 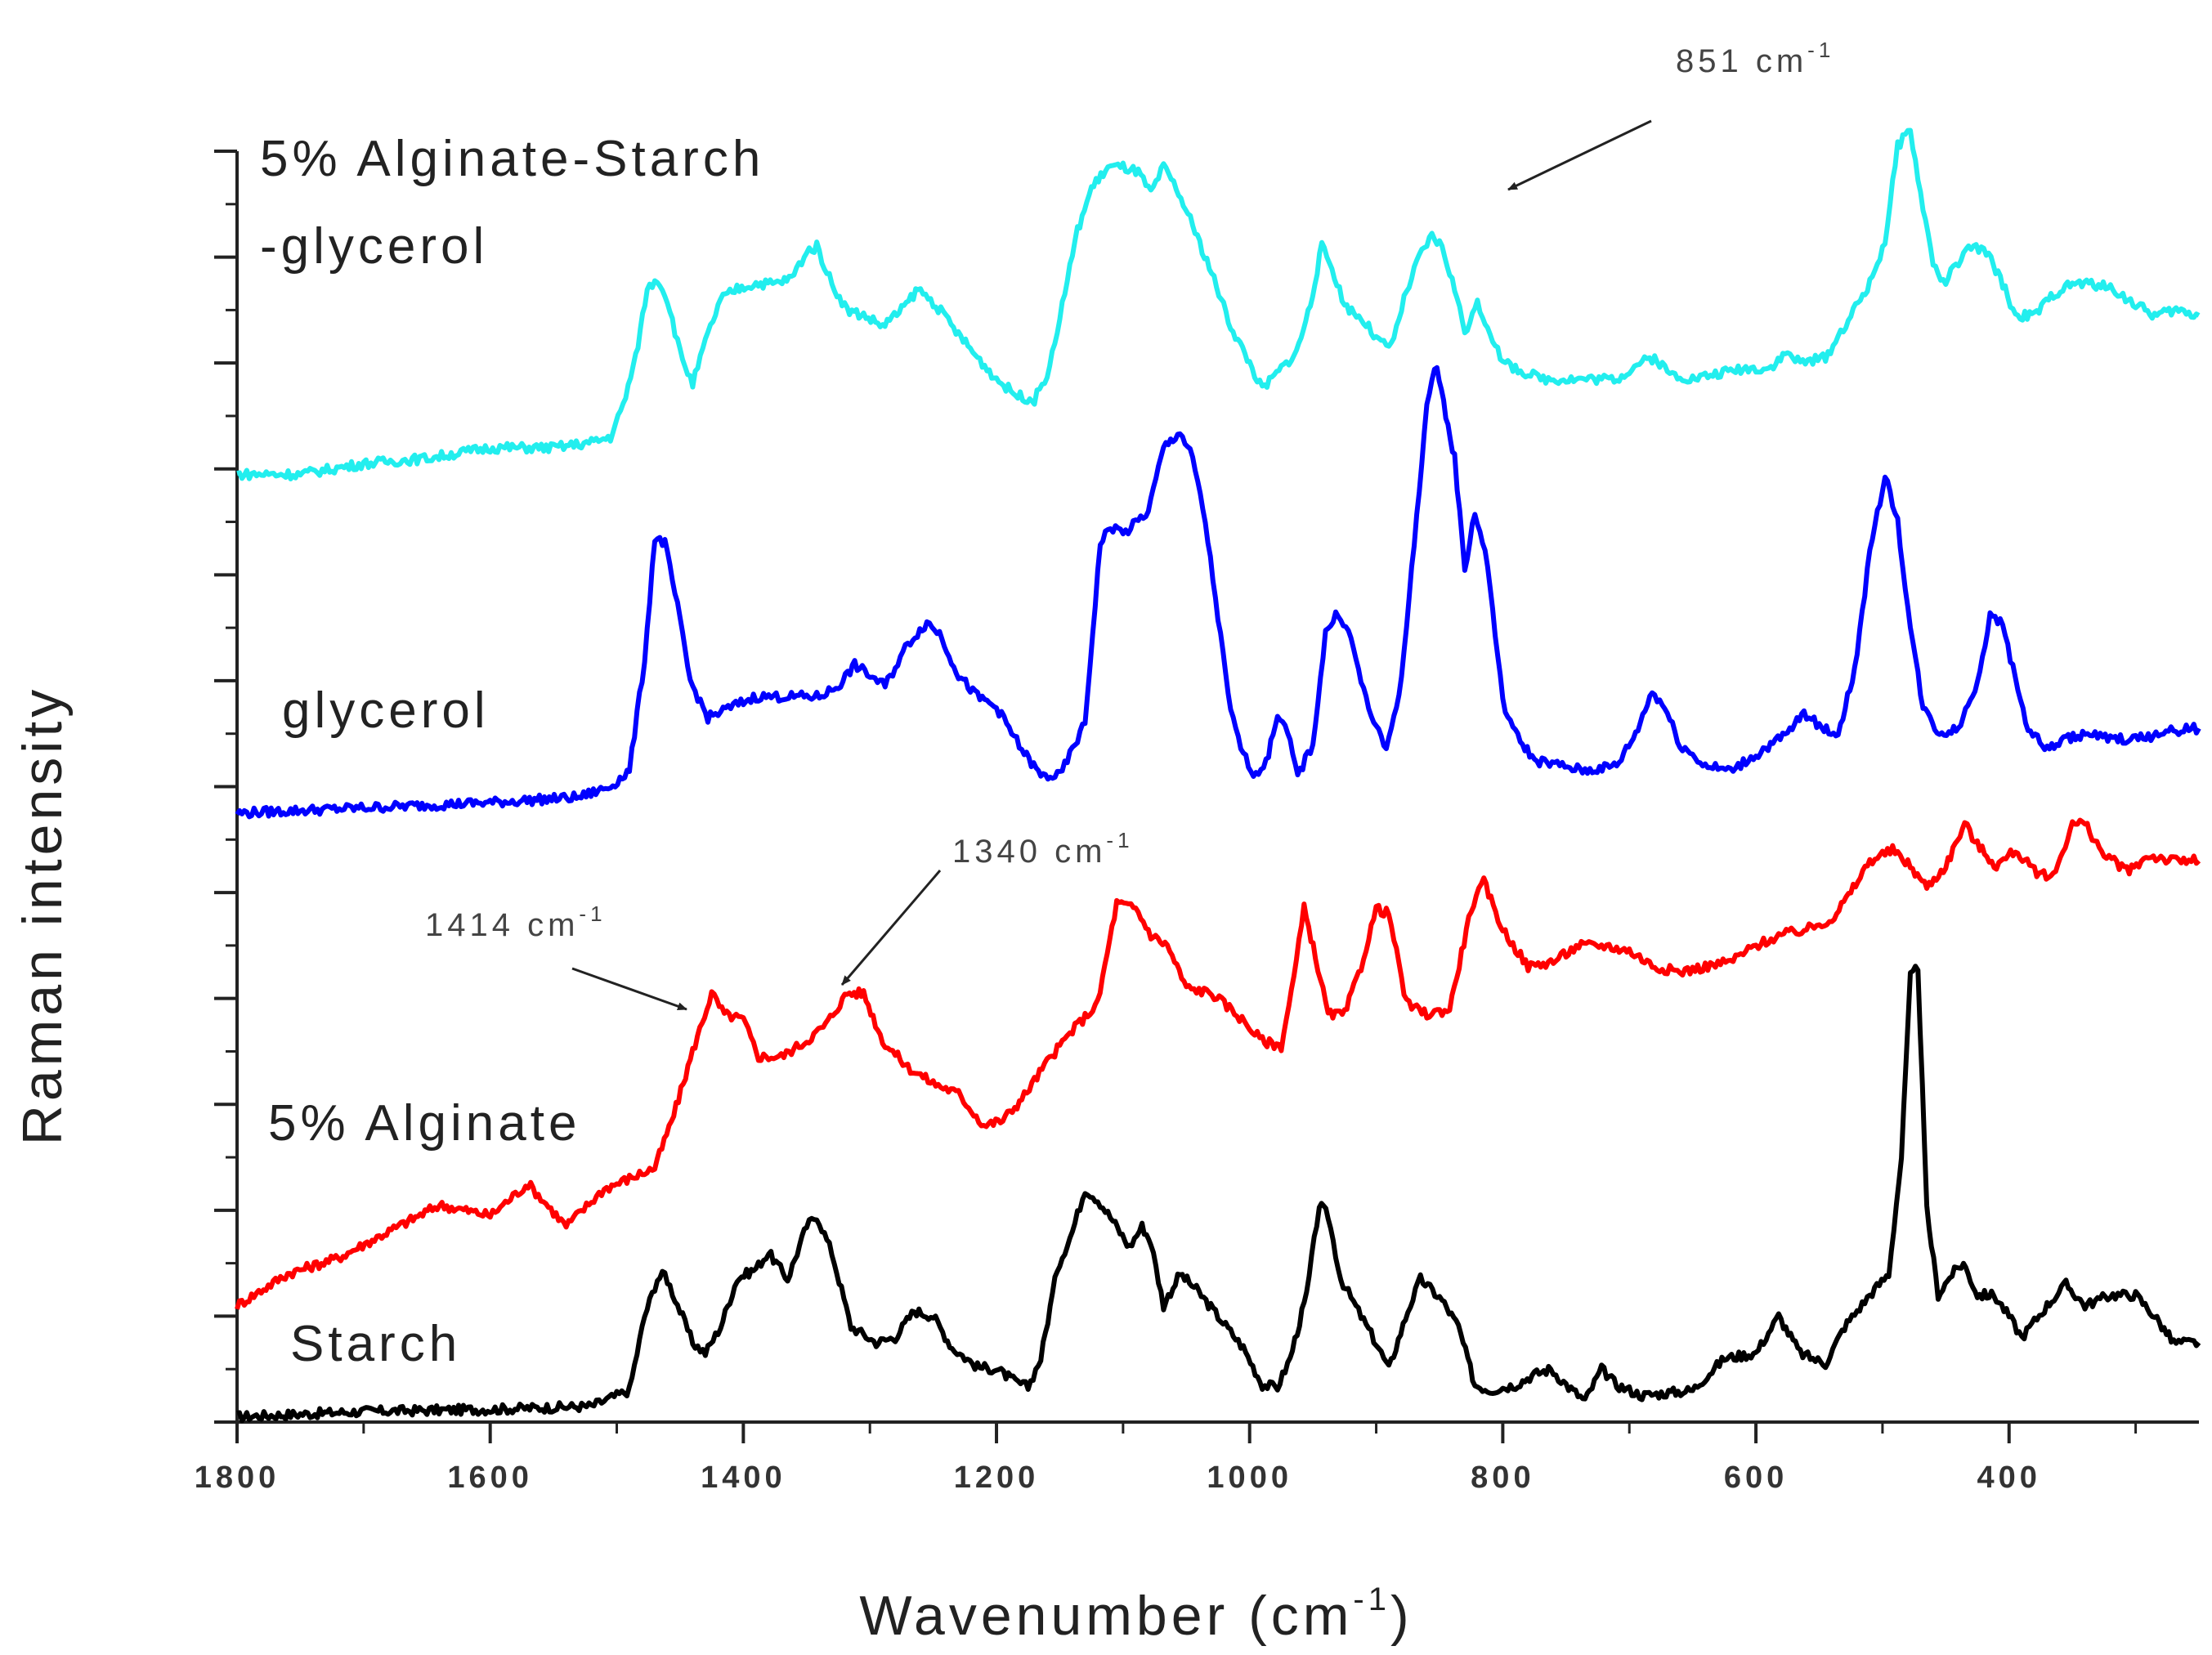 I want to click on series-label-alginate-starch-glycerol-line2: -glycerol, so click(x=374, y=246).